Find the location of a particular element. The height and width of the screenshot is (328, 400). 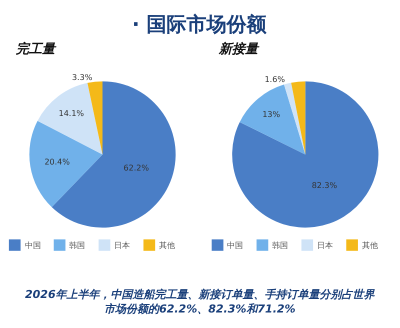

data-label: 14.1% is located at coordinates (71, 113).